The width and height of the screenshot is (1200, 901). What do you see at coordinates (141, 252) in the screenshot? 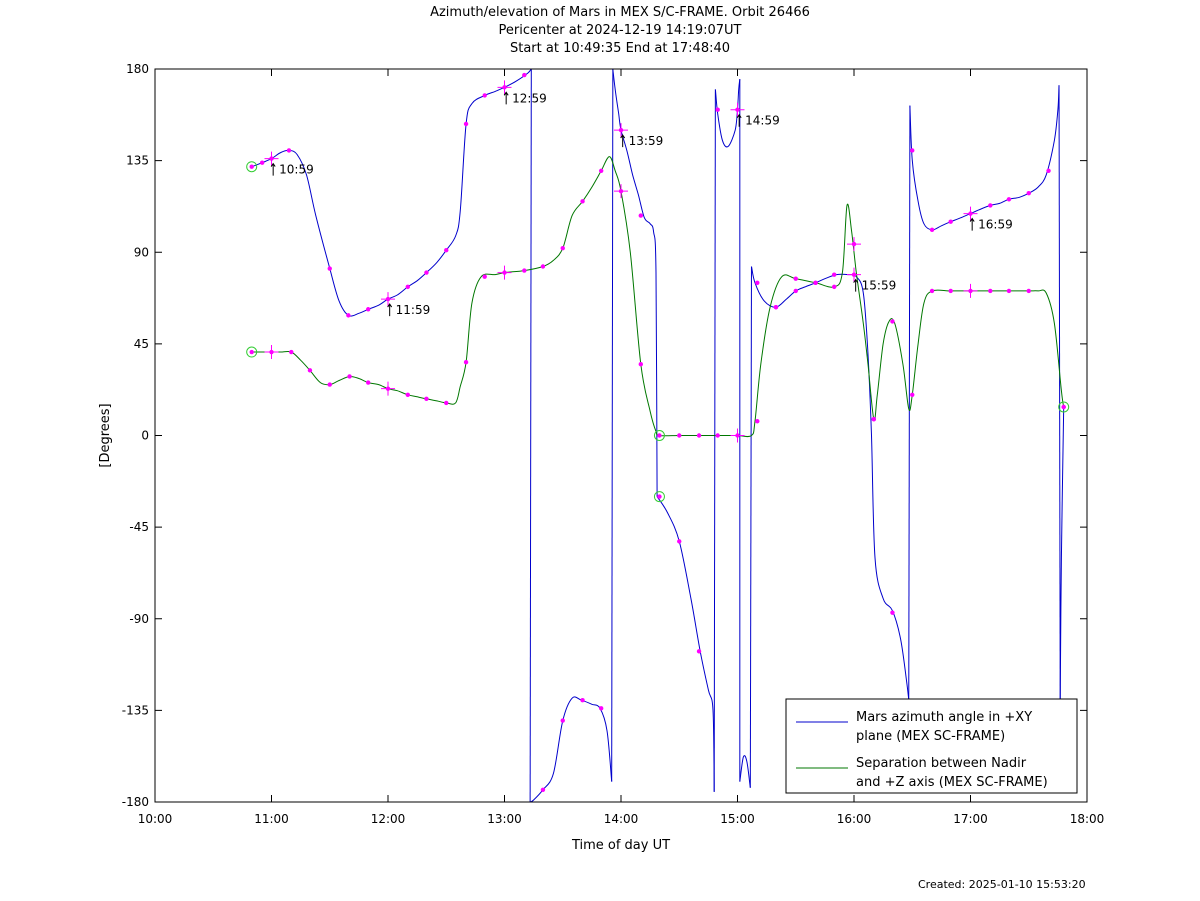
I see `y-tick-label: 90` at bounding box center [141, 252].